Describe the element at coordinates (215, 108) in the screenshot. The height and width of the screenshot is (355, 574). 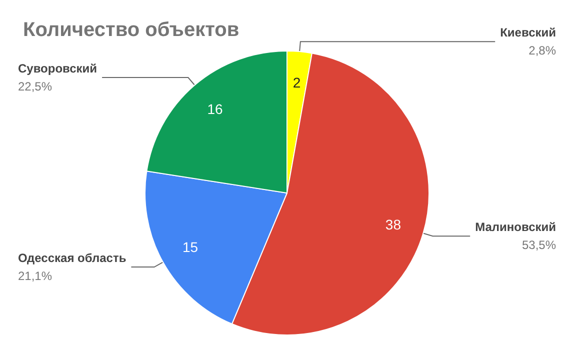
I see `data-label: 16` at that location.